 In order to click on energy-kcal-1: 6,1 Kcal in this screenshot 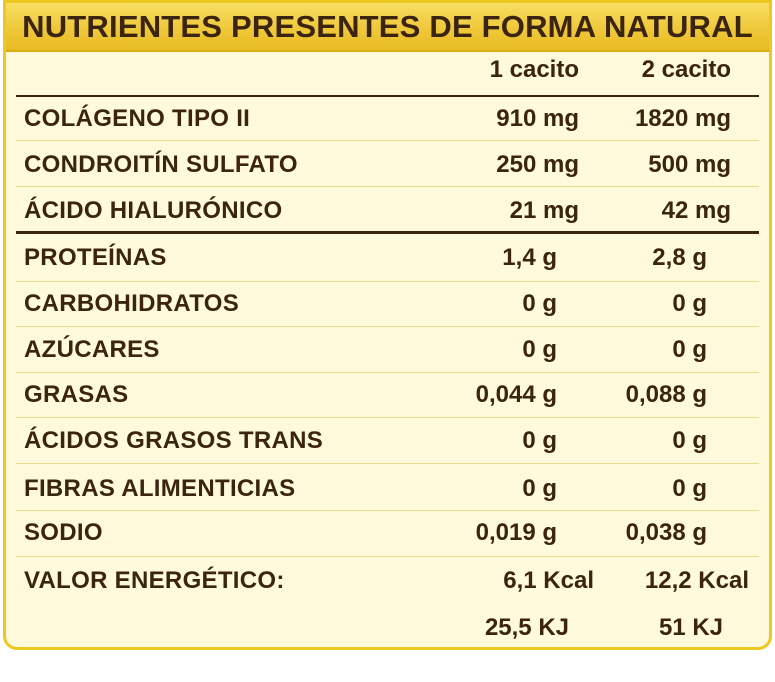, I will do `click(548, 580)`.